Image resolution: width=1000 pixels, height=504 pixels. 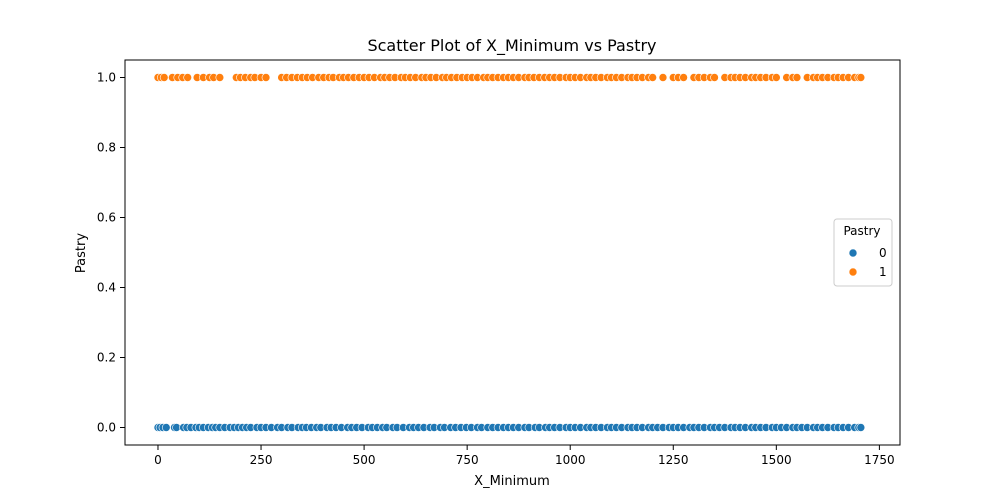 What do you see at coordinates (512, 481) in the screenshot?
I see `x-axis-label: X_Minimum` at bounding box center [512, 481].